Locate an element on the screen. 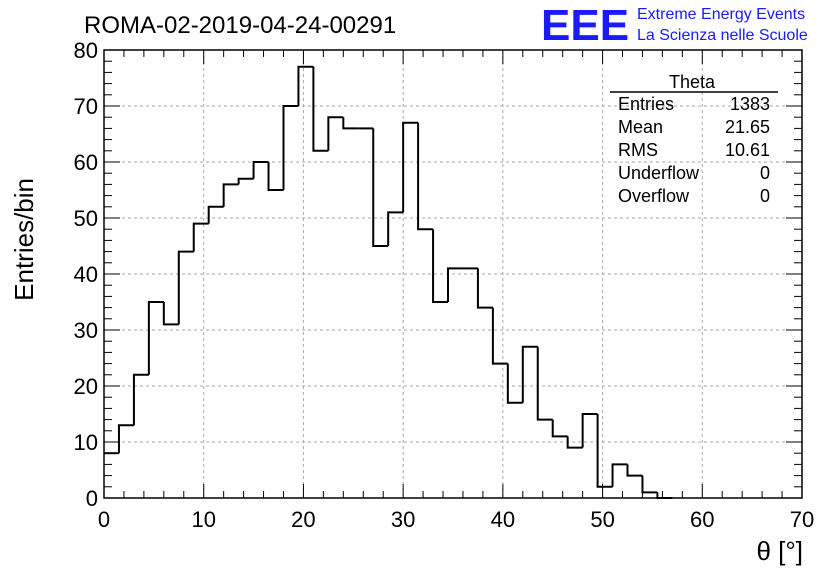  stats-box-title: Theta is located at coordinates (692, 82).